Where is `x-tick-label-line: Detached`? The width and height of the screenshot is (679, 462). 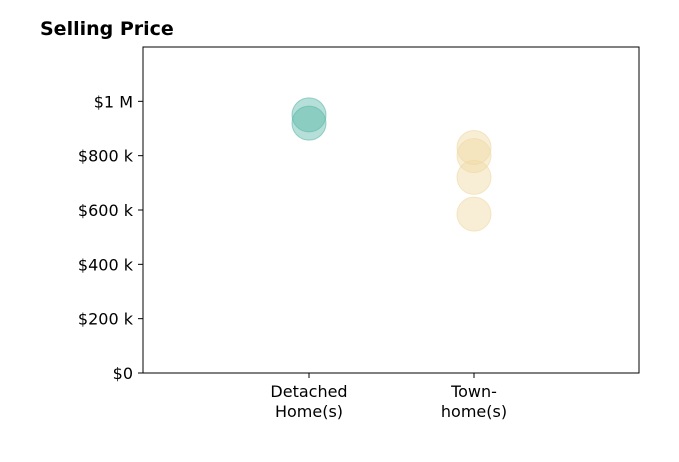
x-tick-label-line: Detached is located at coordinates (308, 391).